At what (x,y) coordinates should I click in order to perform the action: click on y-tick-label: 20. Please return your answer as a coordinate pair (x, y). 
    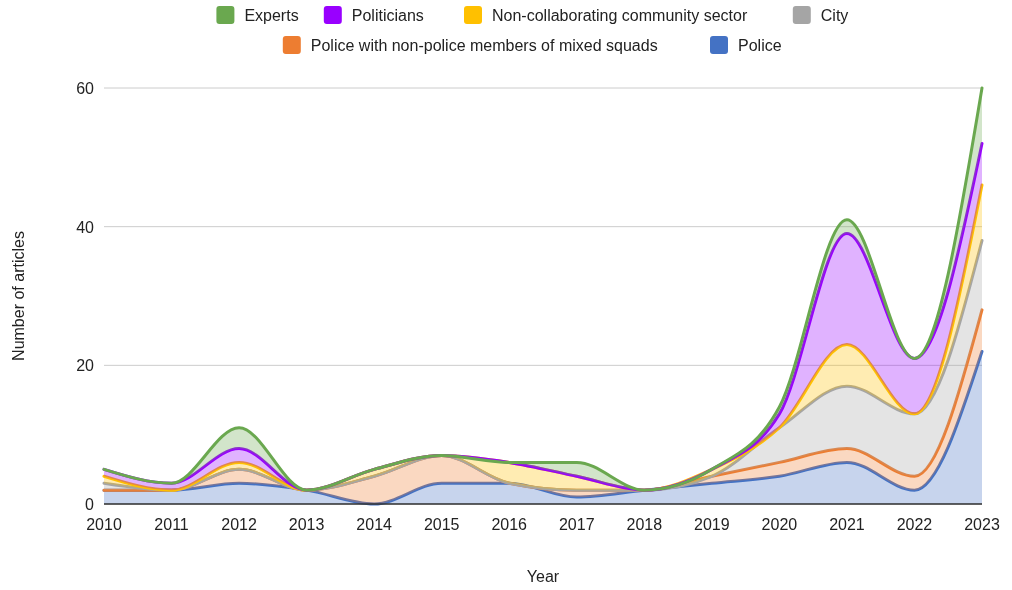
    Looking at the image, I should click on (85, 366).